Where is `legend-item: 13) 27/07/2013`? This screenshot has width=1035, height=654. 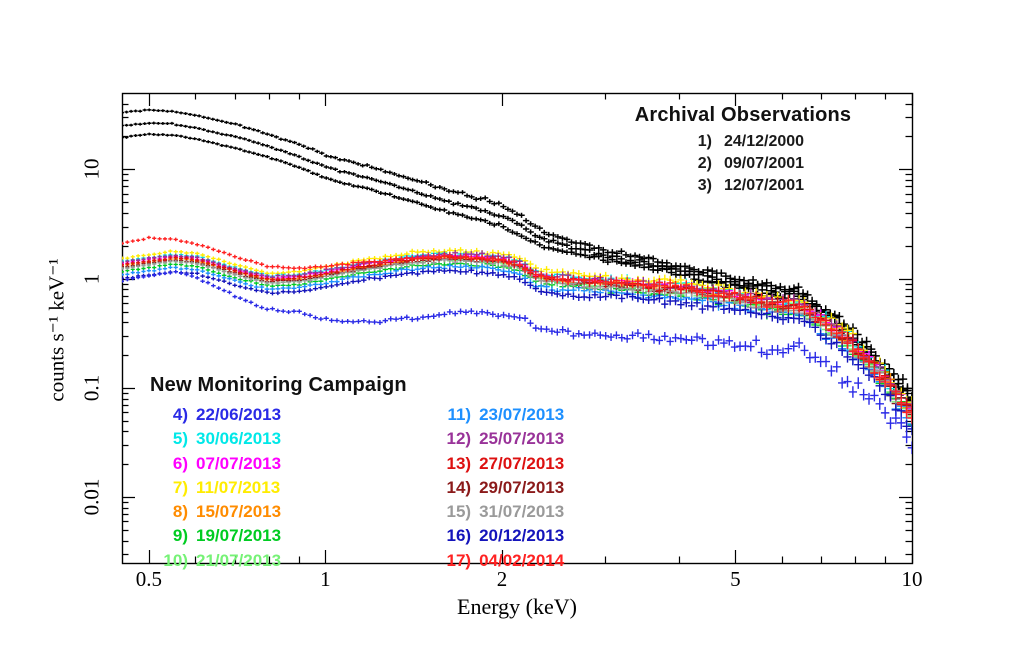
legend-item: 13) 27/07/2013 is located at coordinates (497, 464).